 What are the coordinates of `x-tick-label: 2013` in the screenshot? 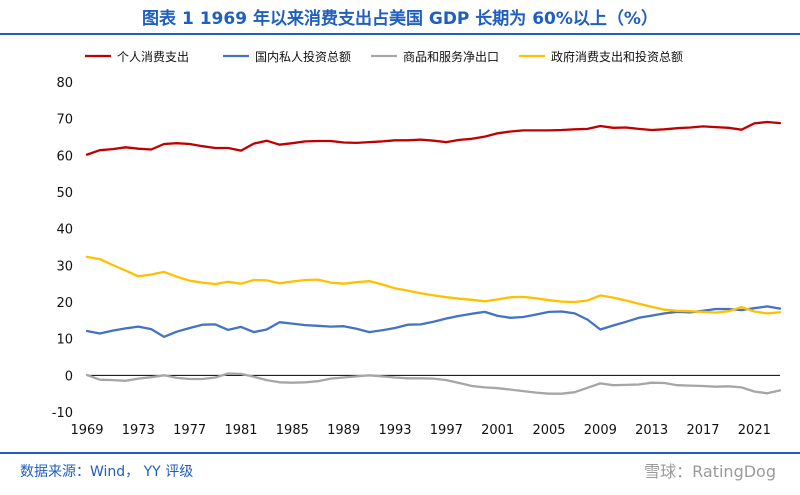 It's located at (651, 430).